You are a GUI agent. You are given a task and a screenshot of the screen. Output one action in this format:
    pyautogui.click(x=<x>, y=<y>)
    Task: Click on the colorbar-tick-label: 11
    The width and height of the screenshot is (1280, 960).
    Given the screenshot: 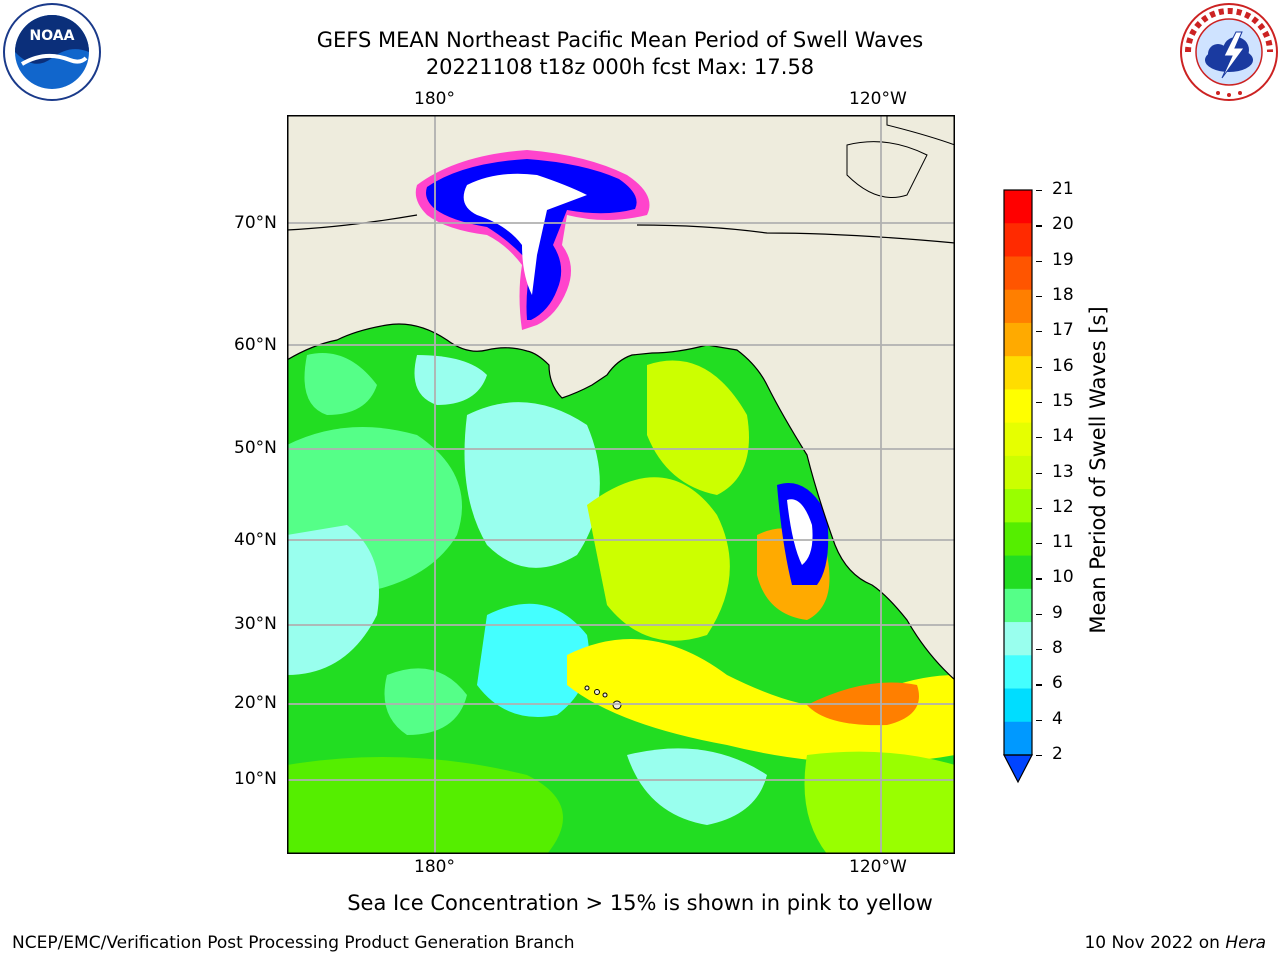 What is the action you would take?
    pyautogui.click(x=1063, y=542)
    